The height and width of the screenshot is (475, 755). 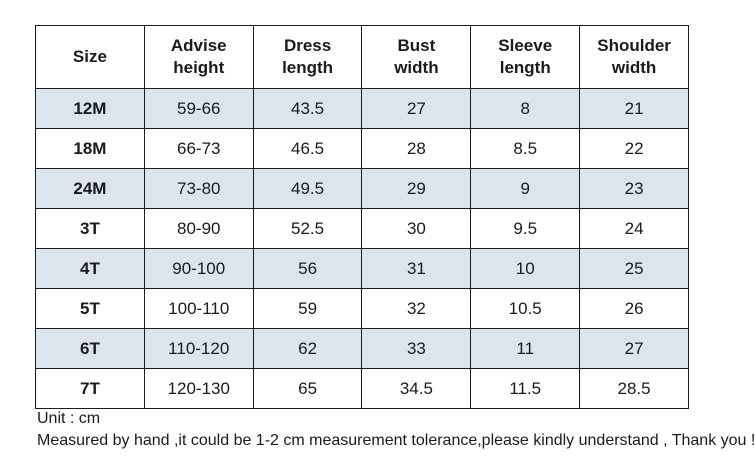 I want to click on table-cell: 8, so click(x=525, y=108).